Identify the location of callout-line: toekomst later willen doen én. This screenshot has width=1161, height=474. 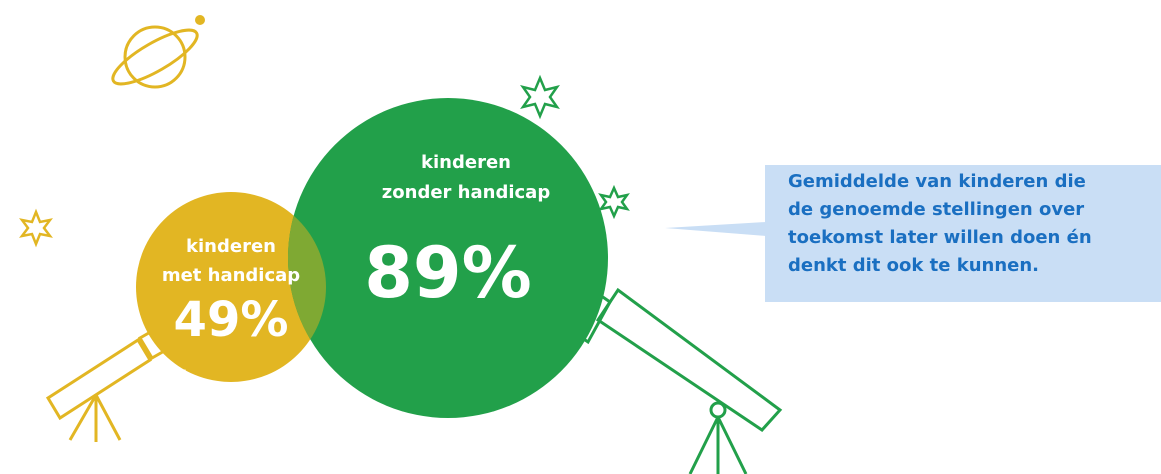
(940, 237).